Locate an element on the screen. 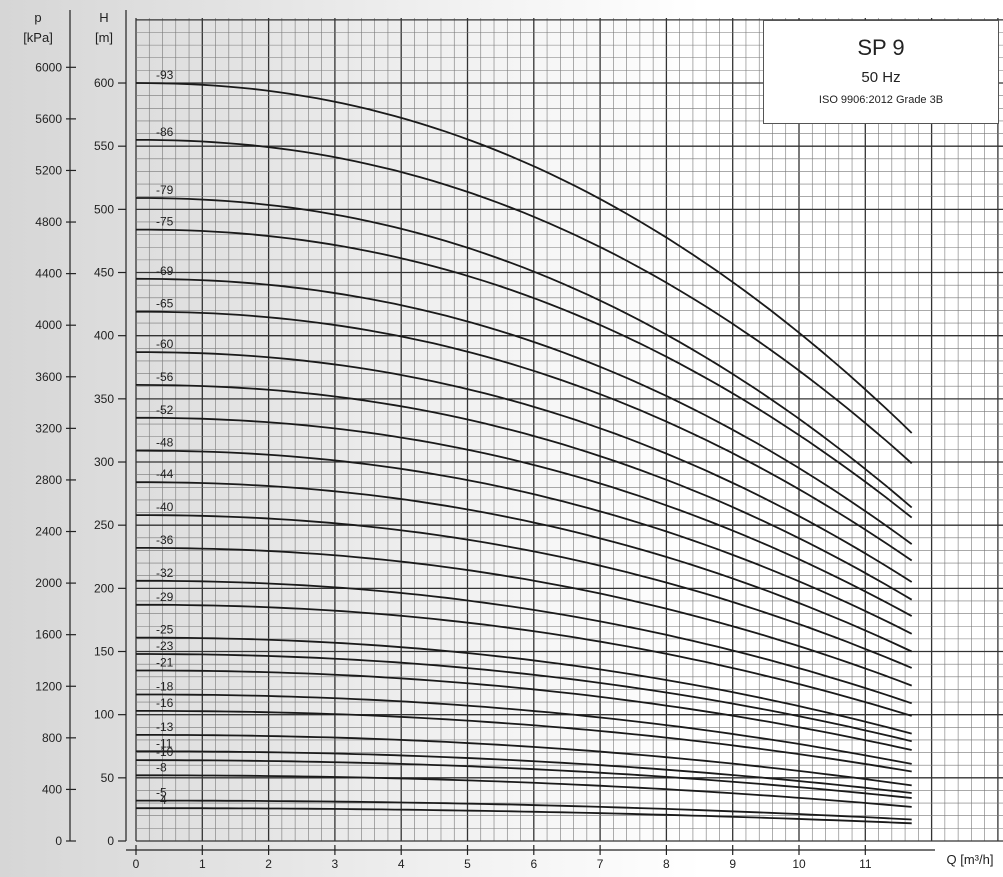  x-tick-label: 9 is located at coordinates (732, 864).